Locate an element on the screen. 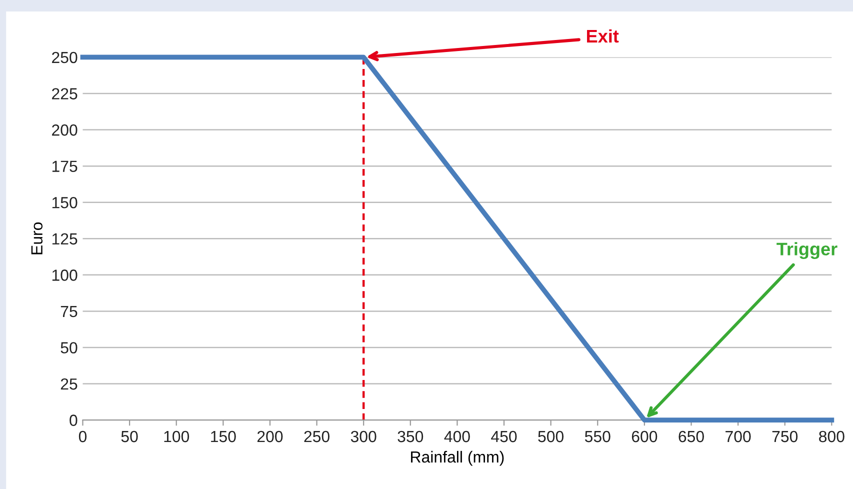 This screenshot has height=489, width=853. y-tick-label: 225 is located at coordinates (65, 94).